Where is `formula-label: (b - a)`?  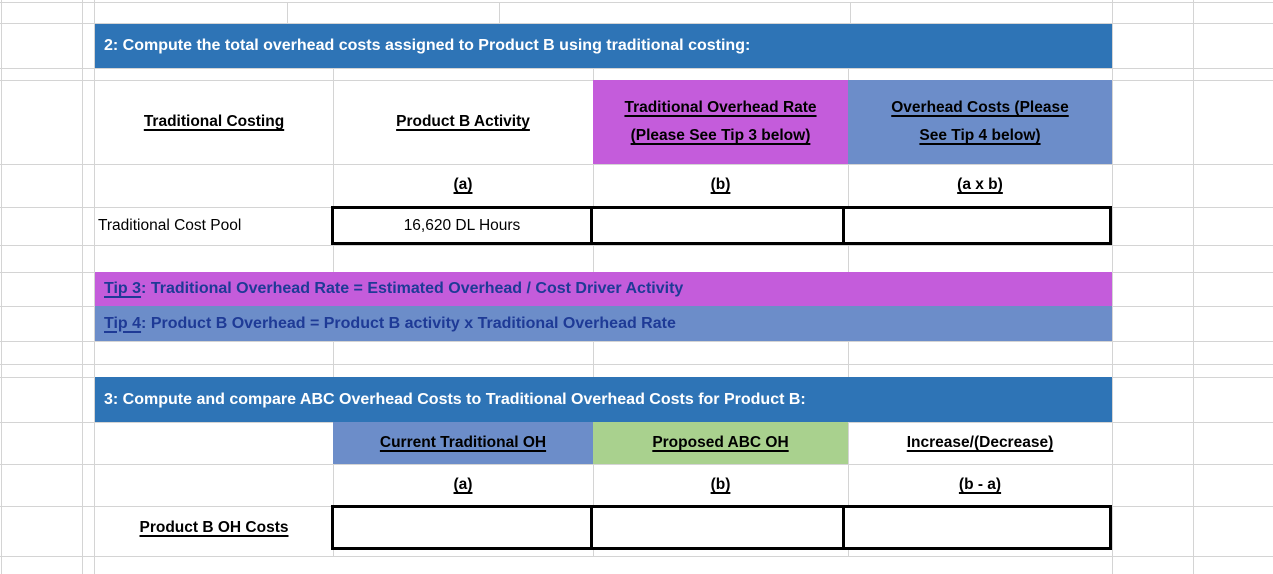
formula-label: (b - a) is located at coordinates (980, 484).